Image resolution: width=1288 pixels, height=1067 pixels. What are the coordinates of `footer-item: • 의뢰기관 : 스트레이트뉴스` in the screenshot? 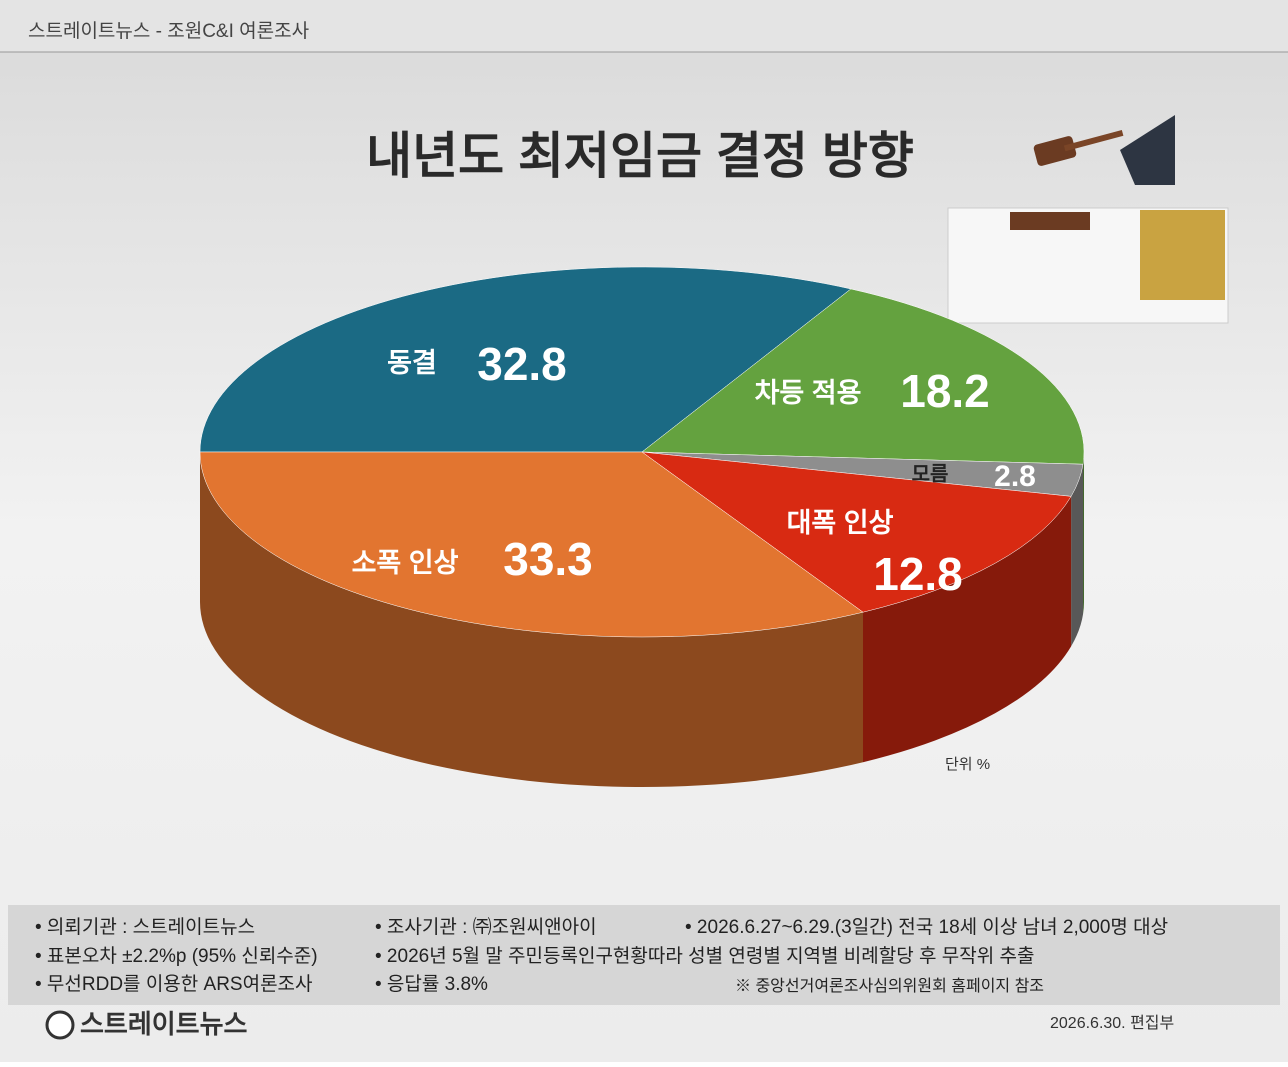 It's located at (145, 927).